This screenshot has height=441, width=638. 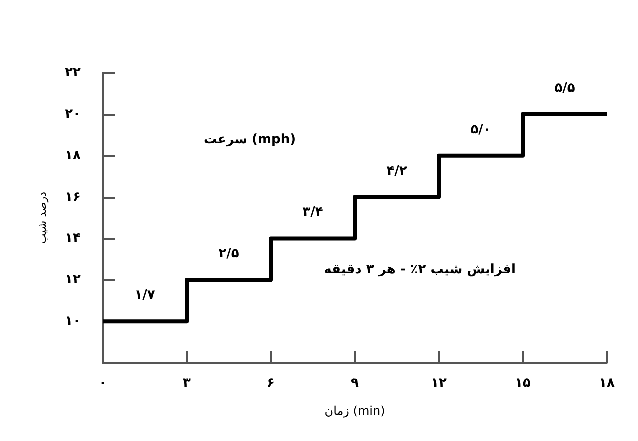 What do you see at coordinates (313, 212) in the screenshot?
I see `annotation: ۳/۴` at bounding box center [313, 212].